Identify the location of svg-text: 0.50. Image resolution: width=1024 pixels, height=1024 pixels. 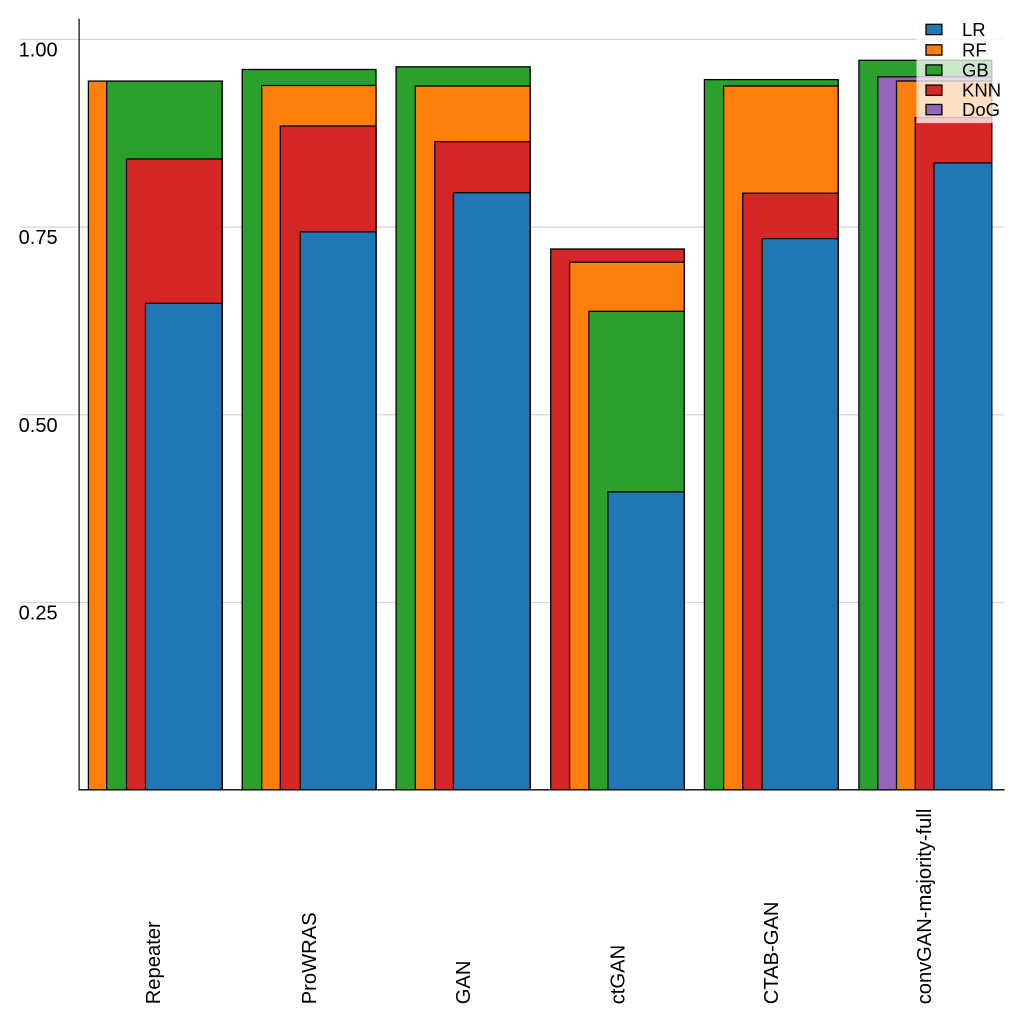
(38, 426).